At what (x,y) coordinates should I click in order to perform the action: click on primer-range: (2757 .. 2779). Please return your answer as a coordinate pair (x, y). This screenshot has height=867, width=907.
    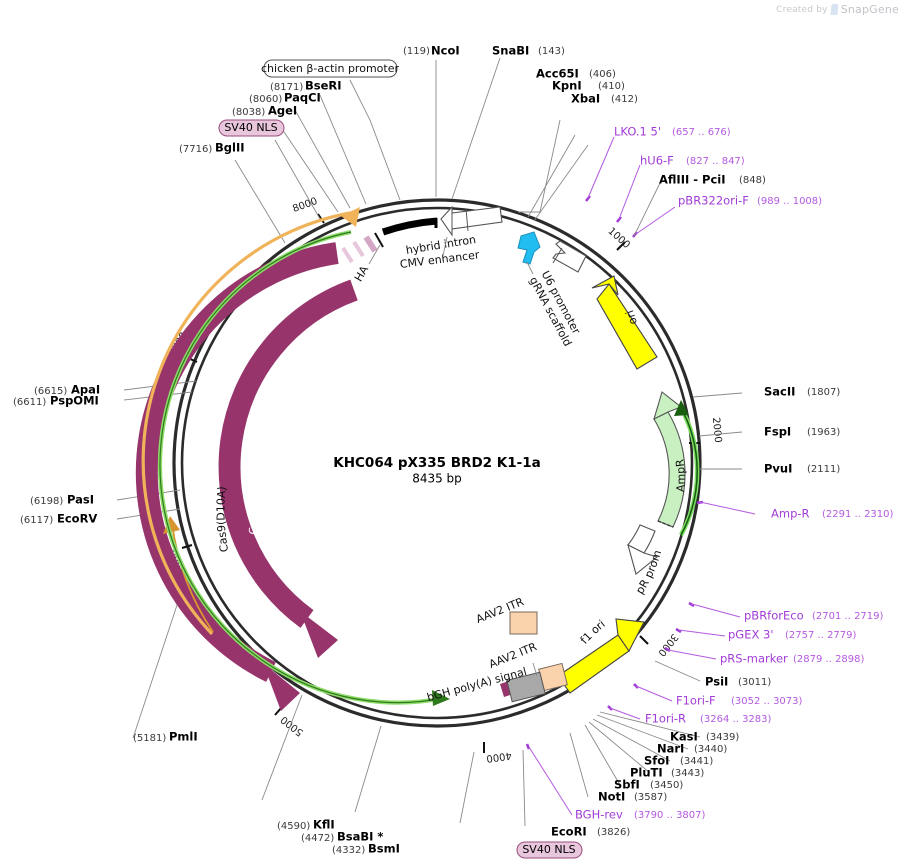
    Looking at the image, I should click on (821, 635).